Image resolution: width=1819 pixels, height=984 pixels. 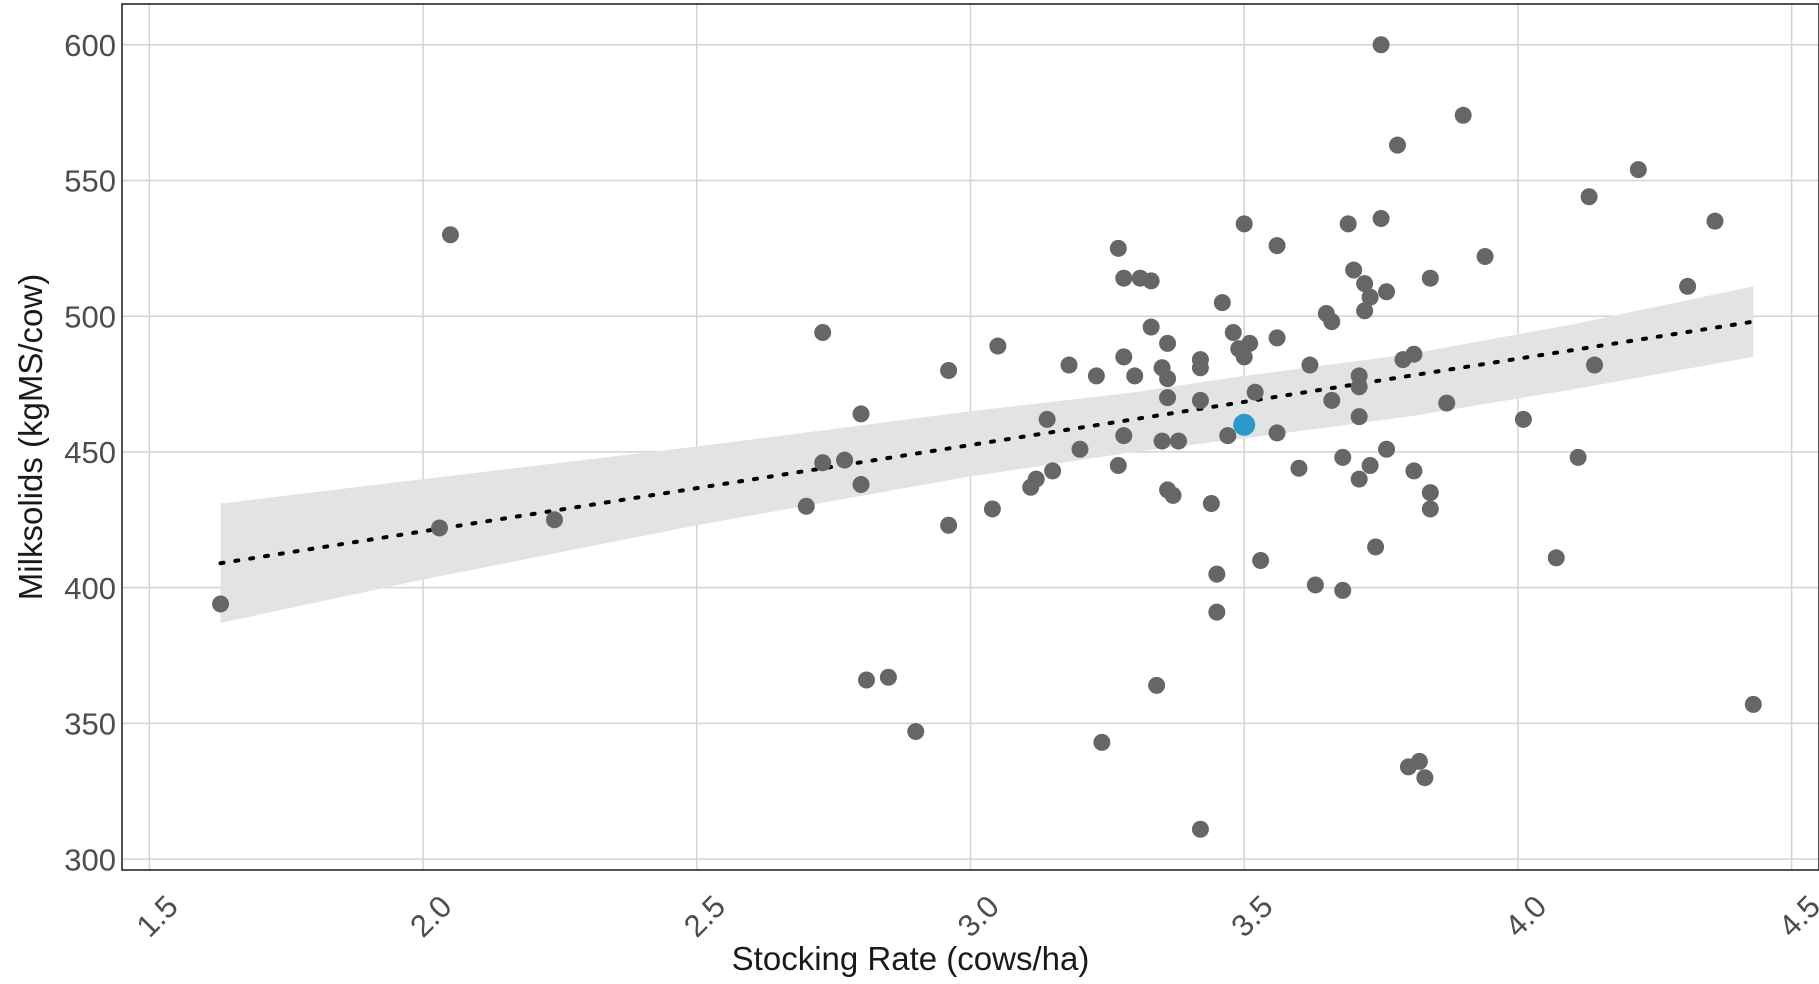 What do you see at coordinates (704, 916) in the screenshot?
I see `x-tick-label: 2.5` at bounding box center [704, 916].